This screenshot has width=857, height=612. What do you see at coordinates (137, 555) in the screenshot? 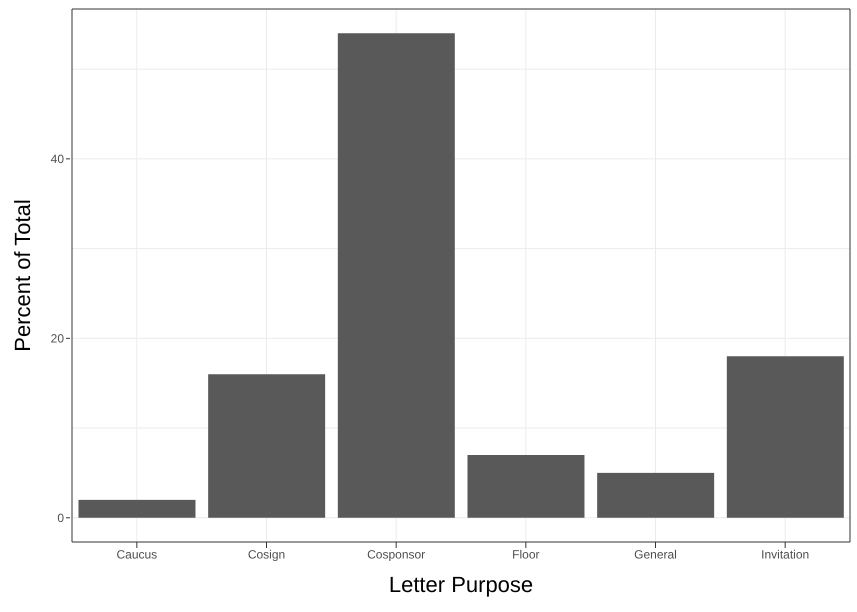
I see `x-tick-label: Caucus` at bounding box center [137, 555].